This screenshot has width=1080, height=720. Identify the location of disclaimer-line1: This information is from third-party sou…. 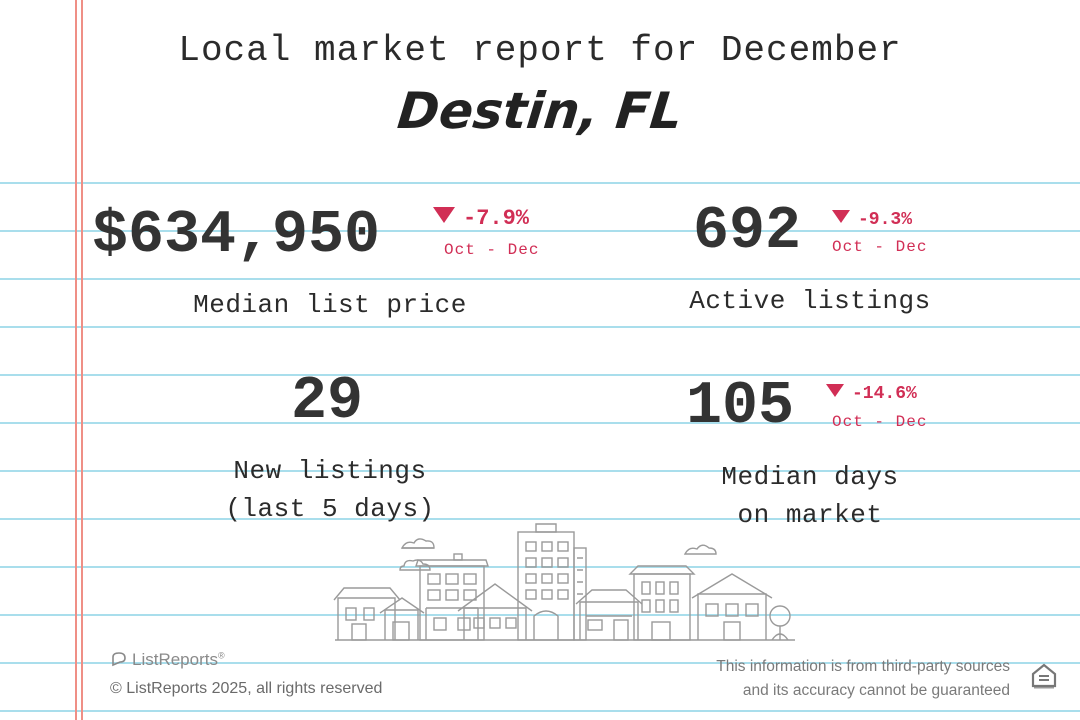
(863, 666).